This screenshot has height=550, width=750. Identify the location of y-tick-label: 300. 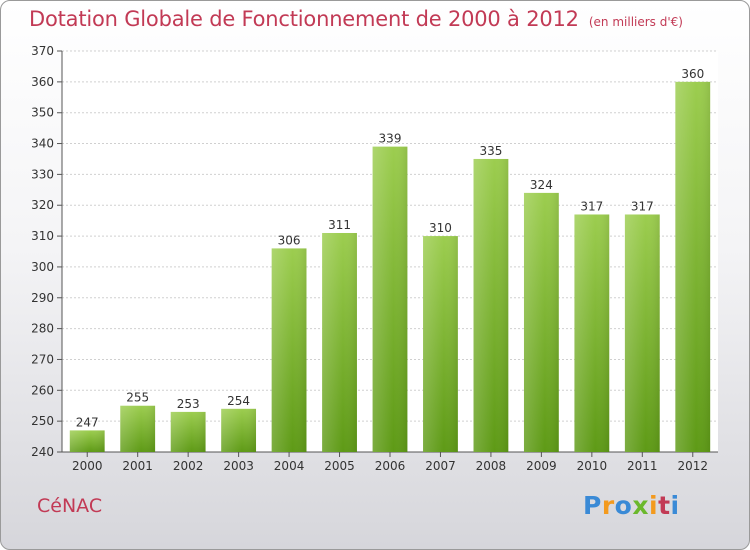
(42, 267).